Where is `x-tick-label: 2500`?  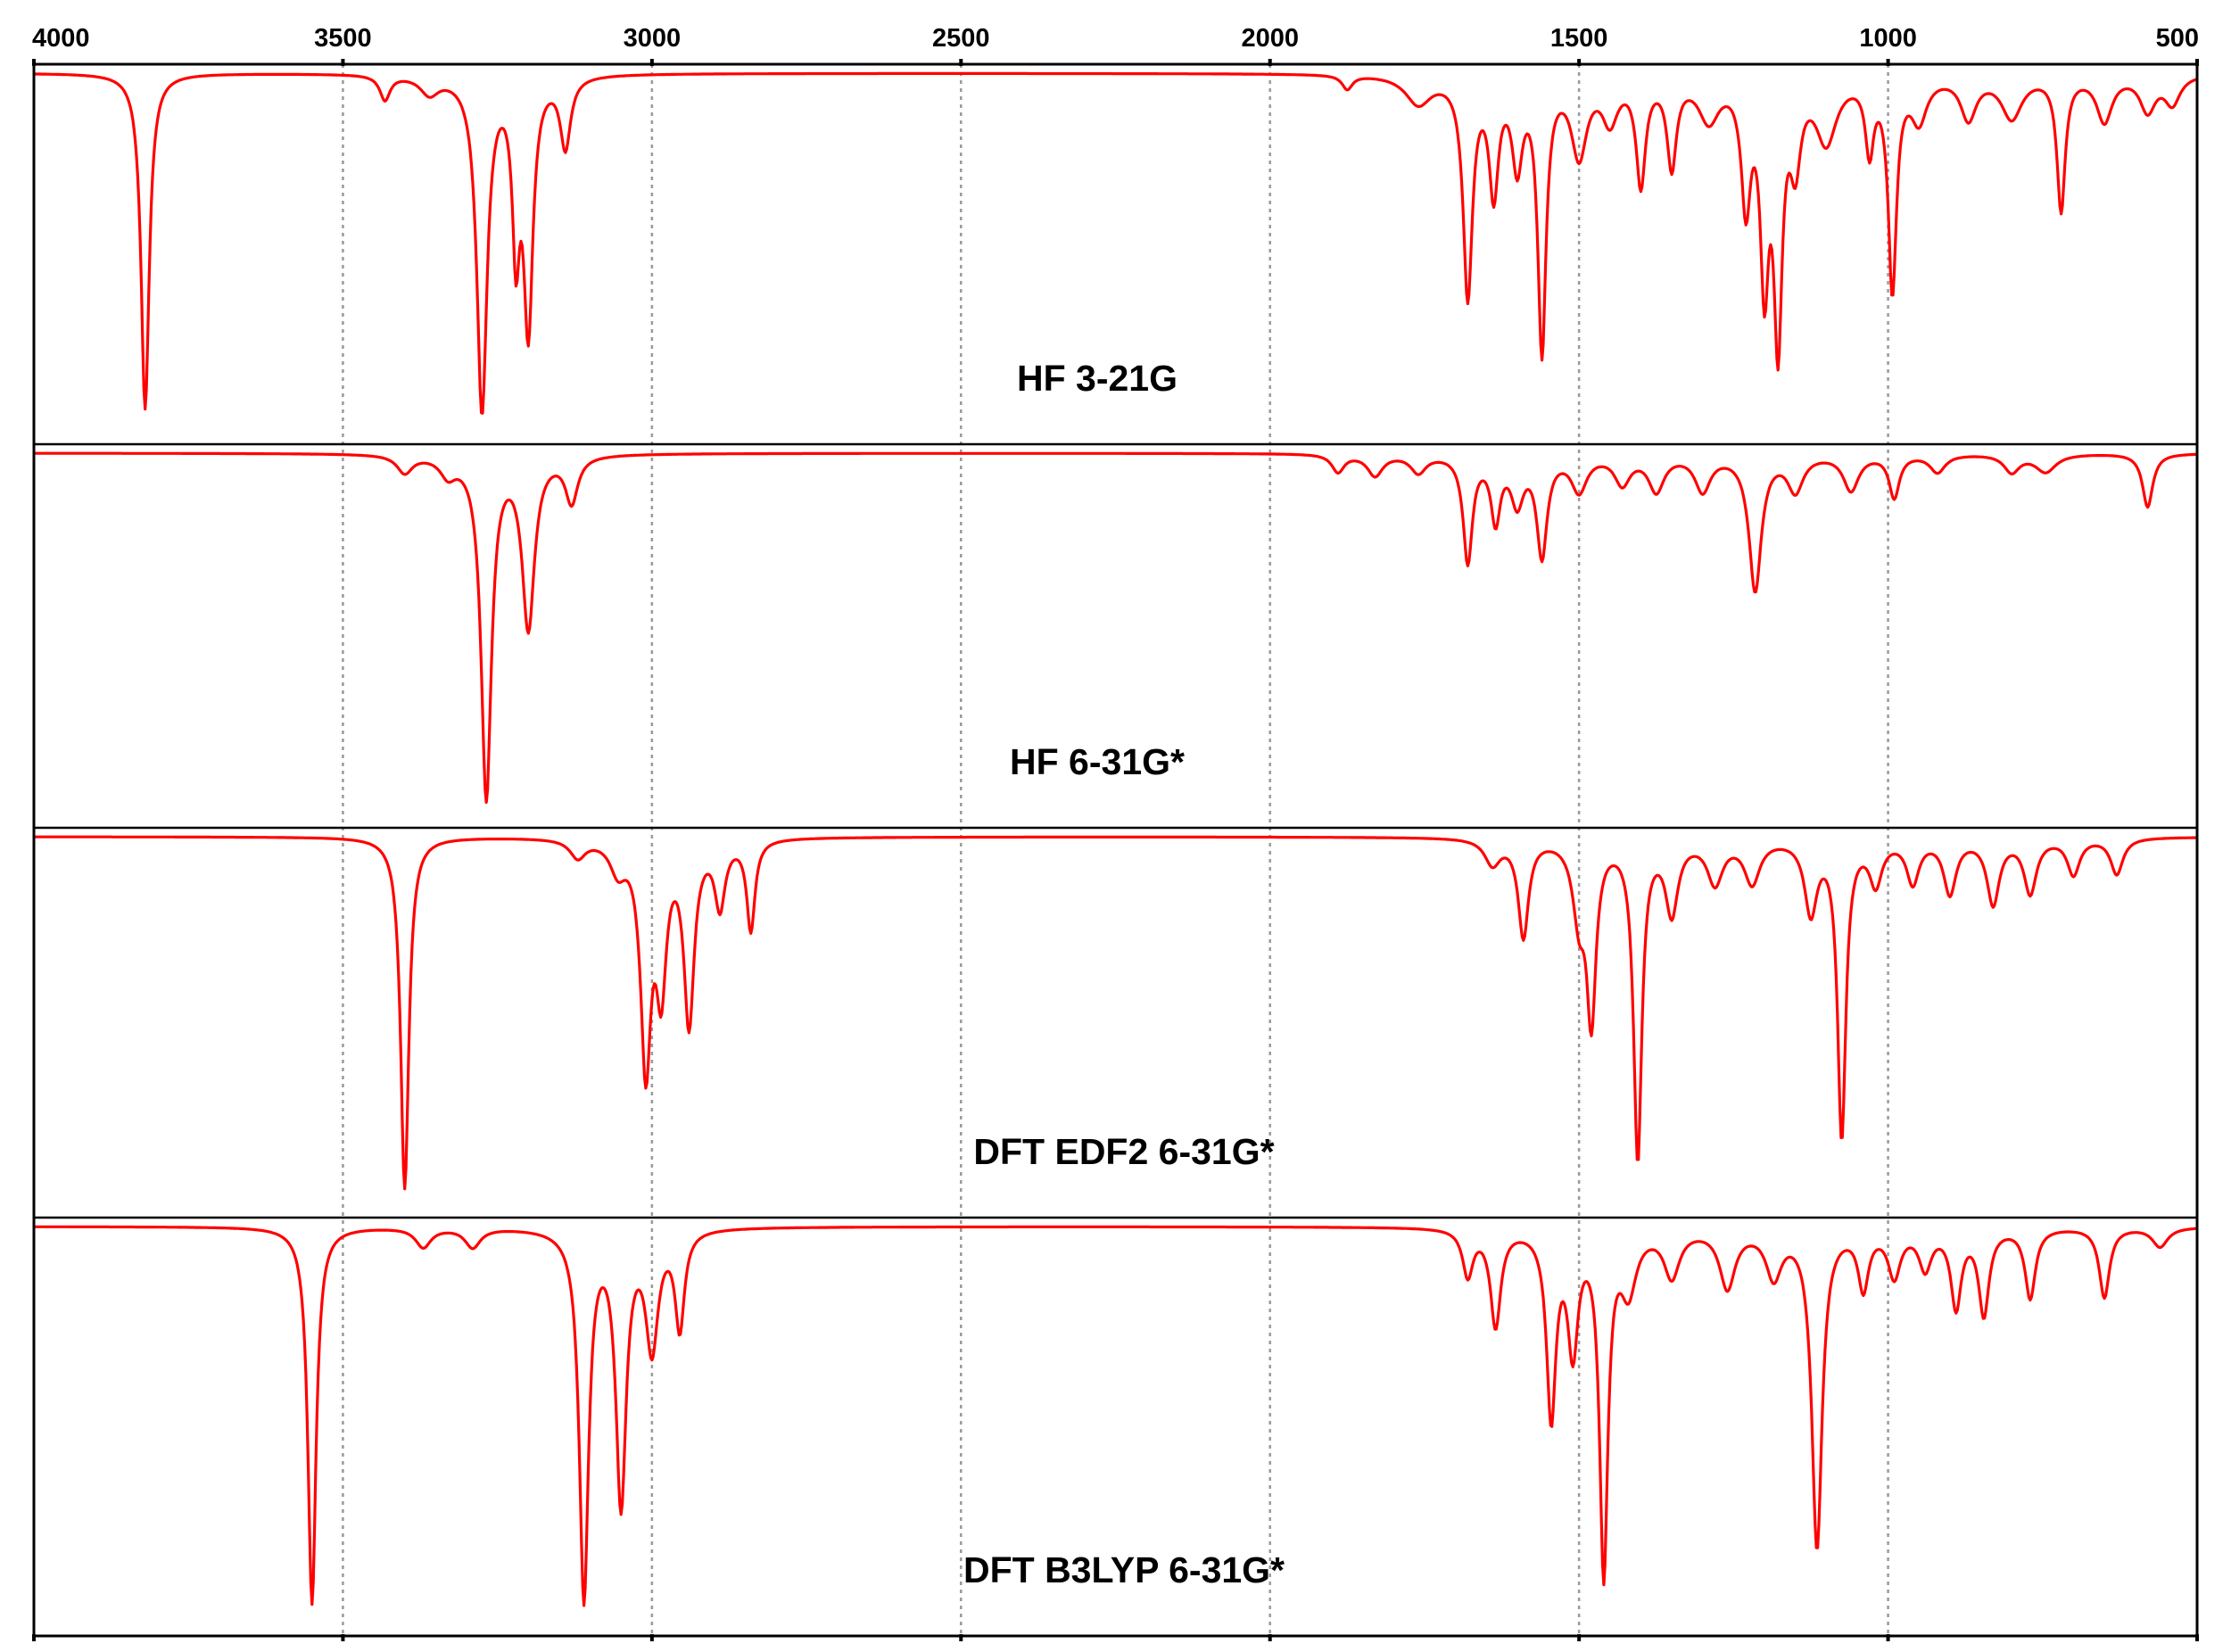 x-tick-label: 2500 is located at coordinates (961, 38).